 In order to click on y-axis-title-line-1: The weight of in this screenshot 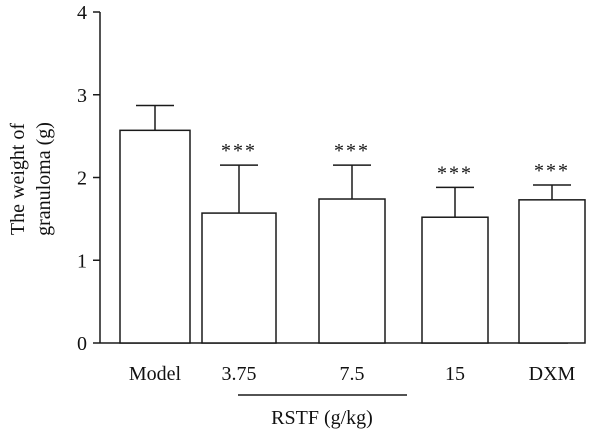, I will do `click(18, 179)`.